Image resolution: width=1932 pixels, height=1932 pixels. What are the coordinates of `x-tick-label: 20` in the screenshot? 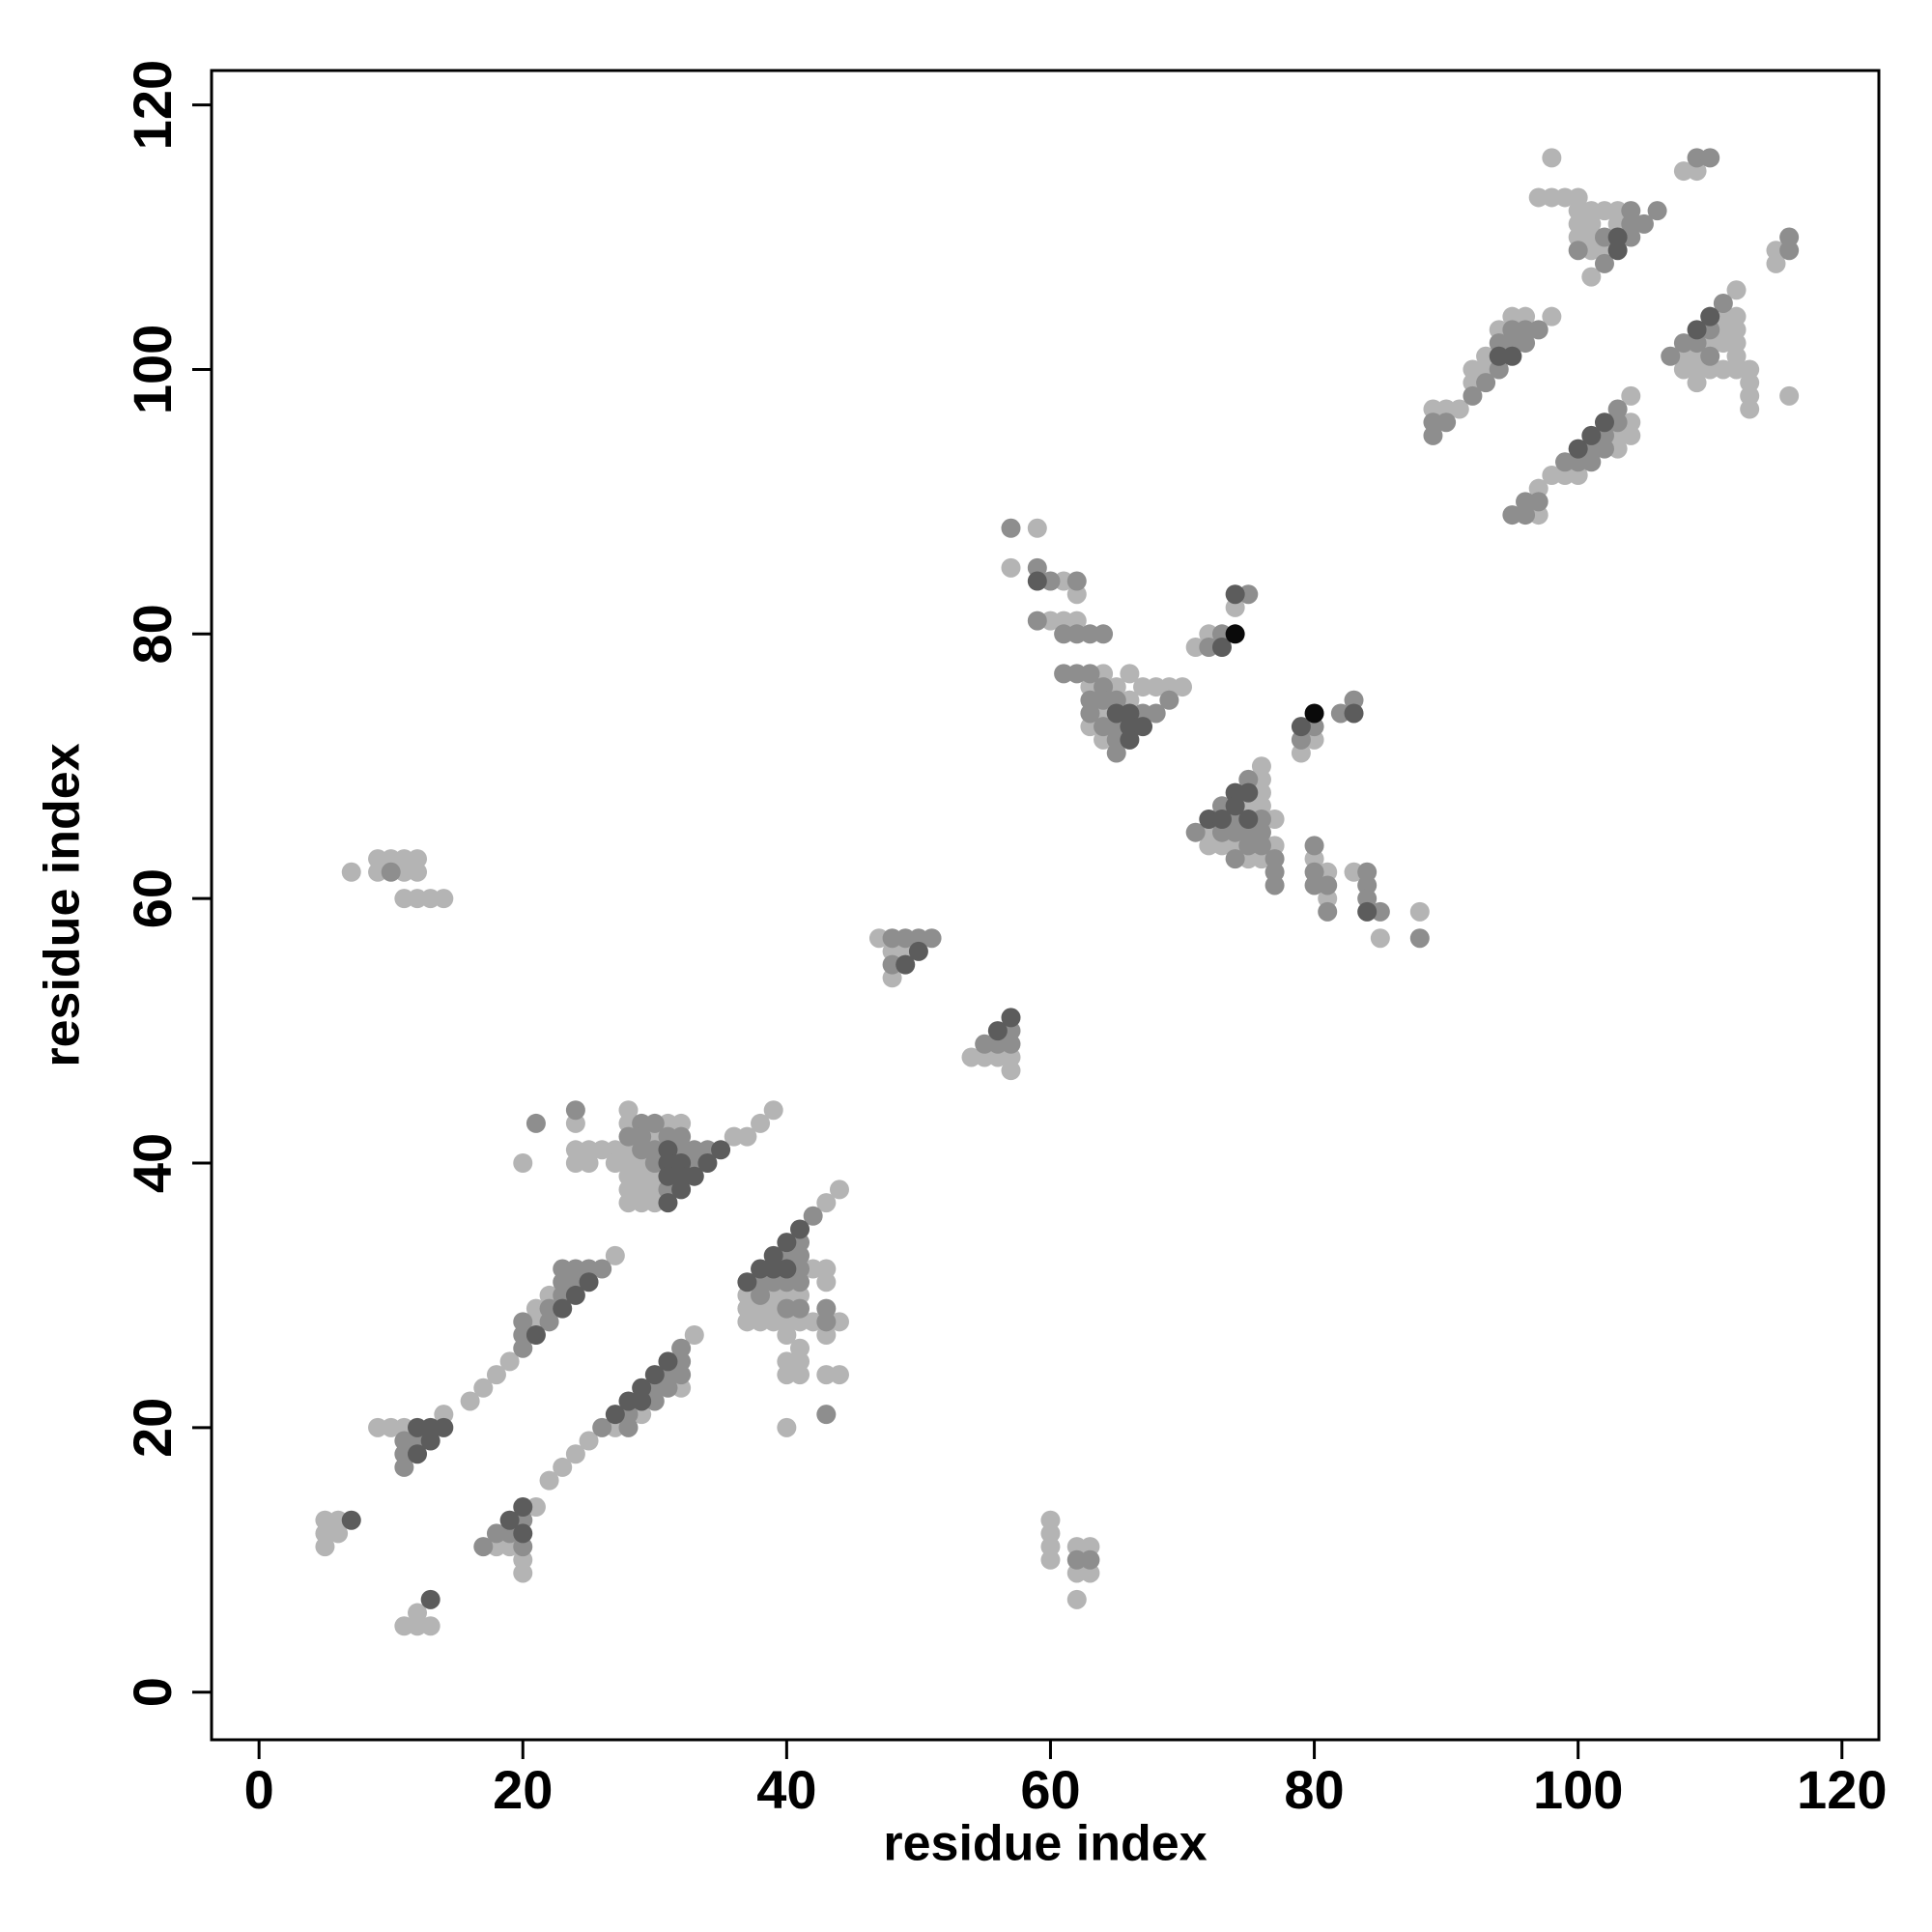 It's located at (523, 1789).